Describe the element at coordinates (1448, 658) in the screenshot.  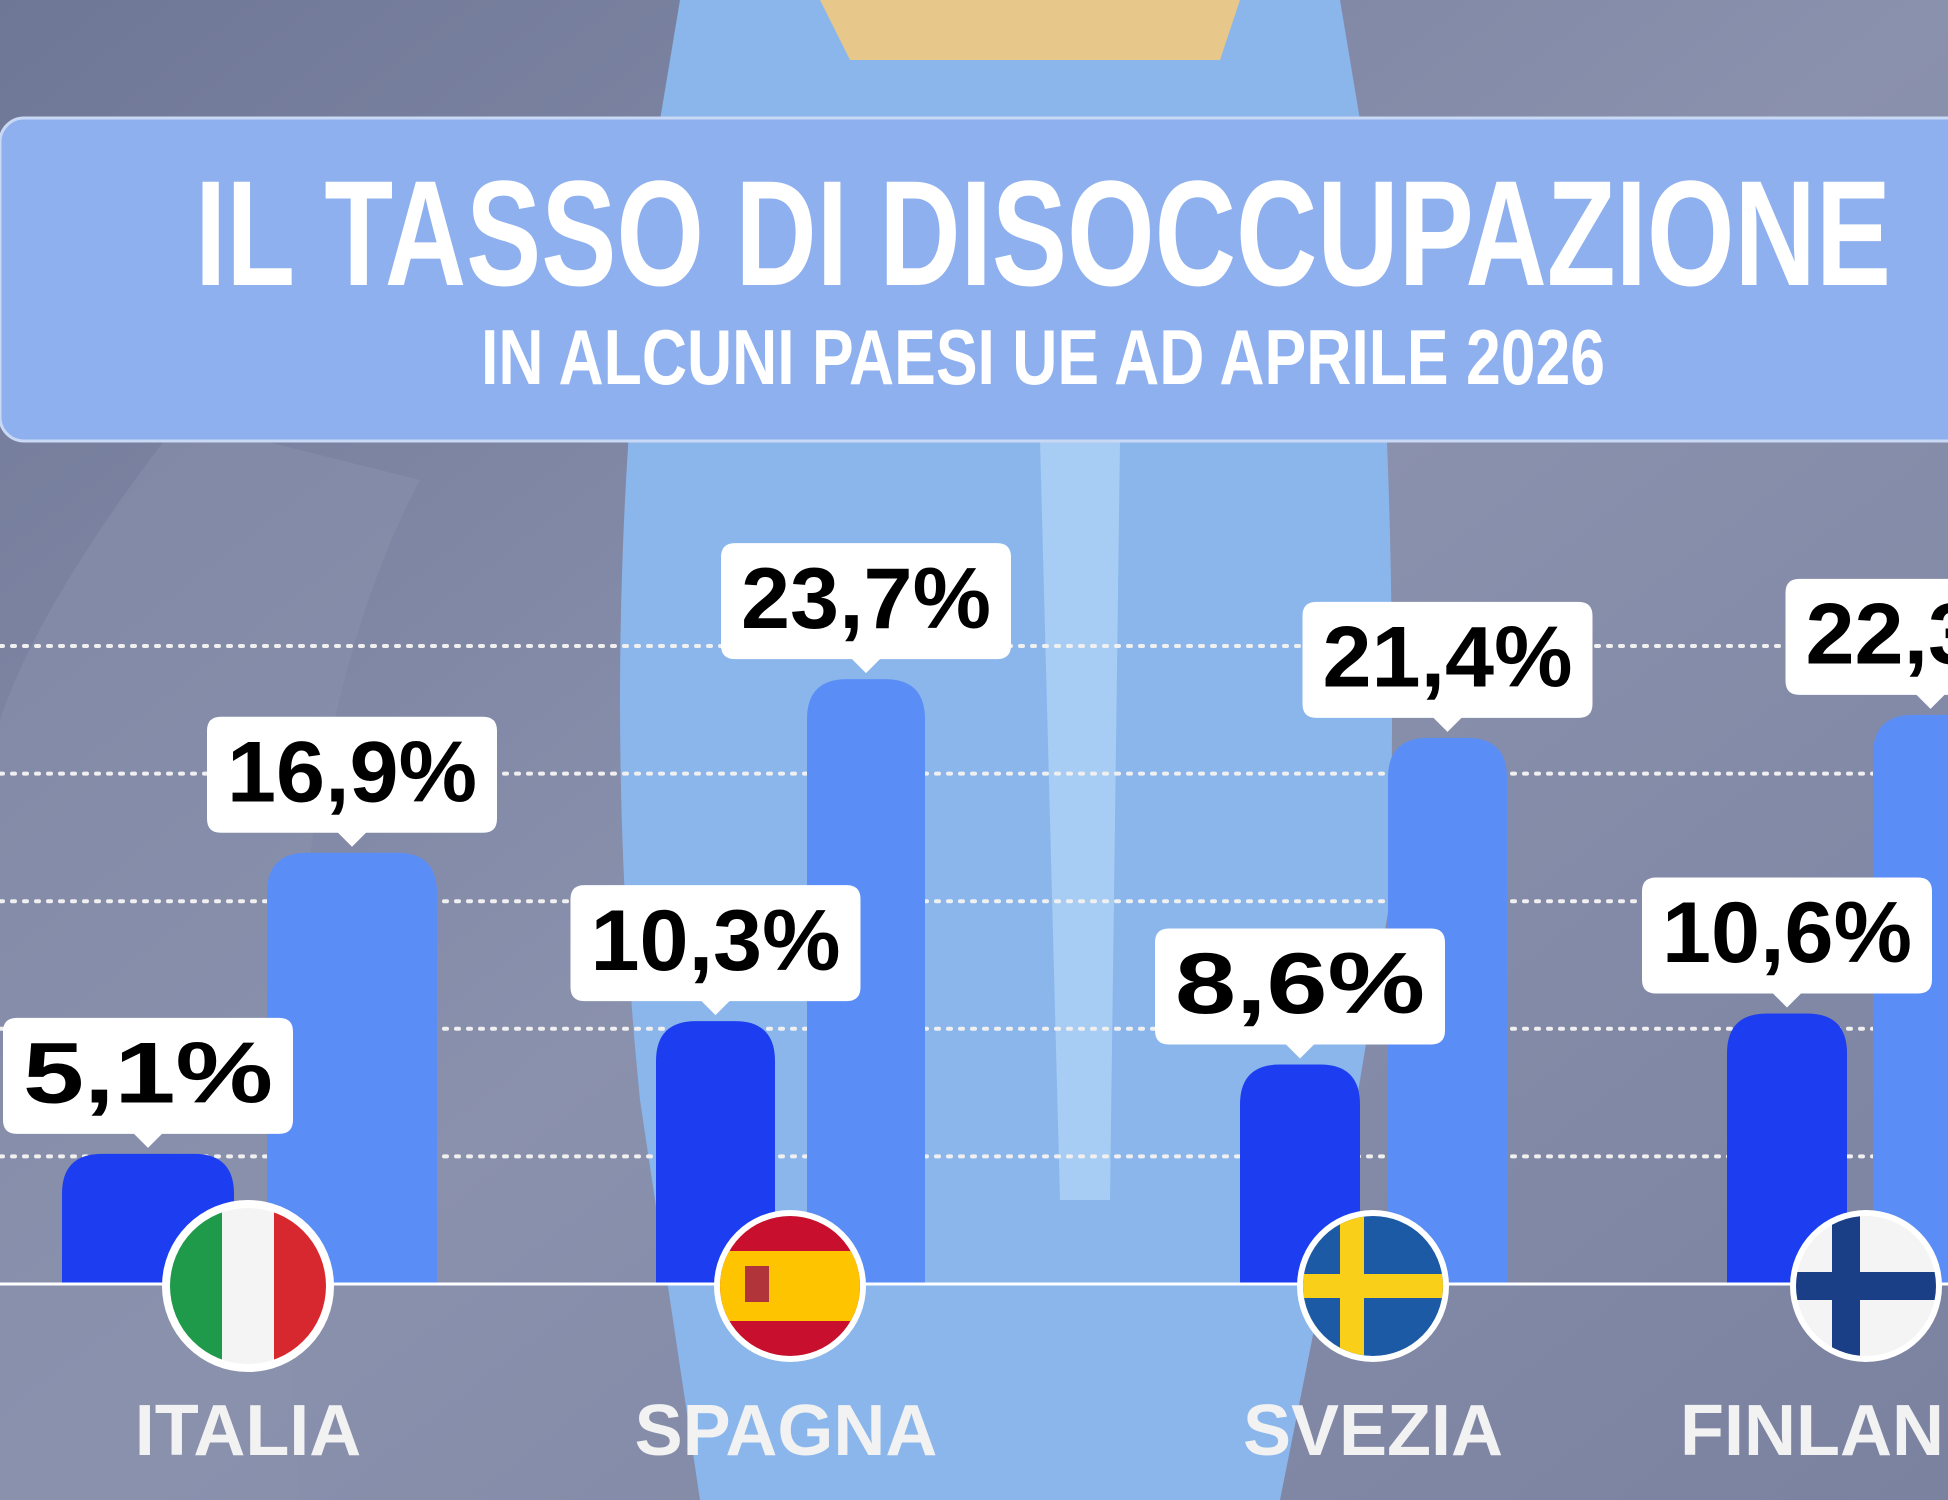
I see `value-label: 21,4%` at that location.